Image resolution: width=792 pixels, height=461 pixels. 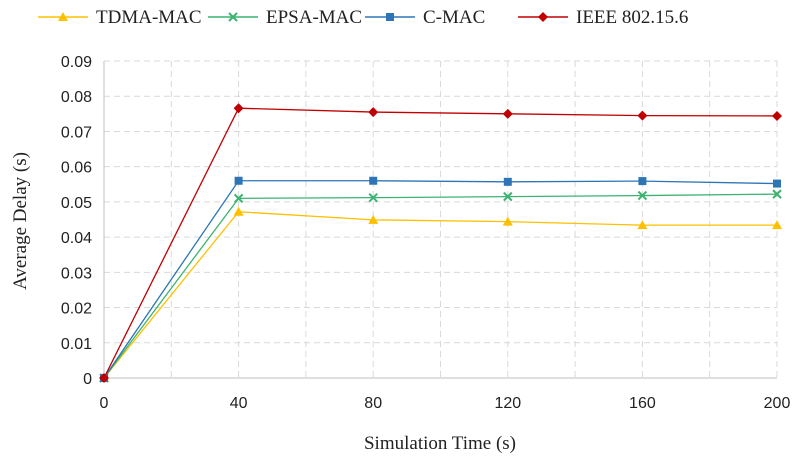 What do you see at coordinates (76, 62) in the screenshot?
I see `y-tick-label: 0.09` at bounding box center [76, 62].